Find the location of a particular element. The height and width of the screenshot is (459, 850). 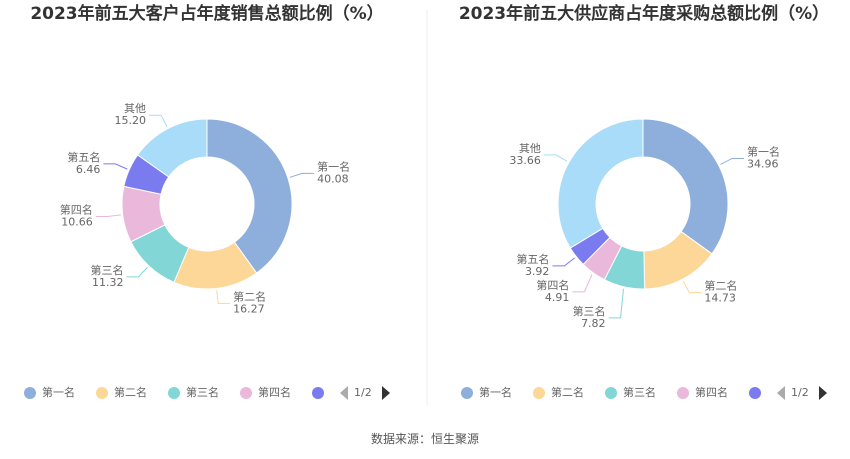

slice-value: 7.82 is located at coordinates (593, 323).